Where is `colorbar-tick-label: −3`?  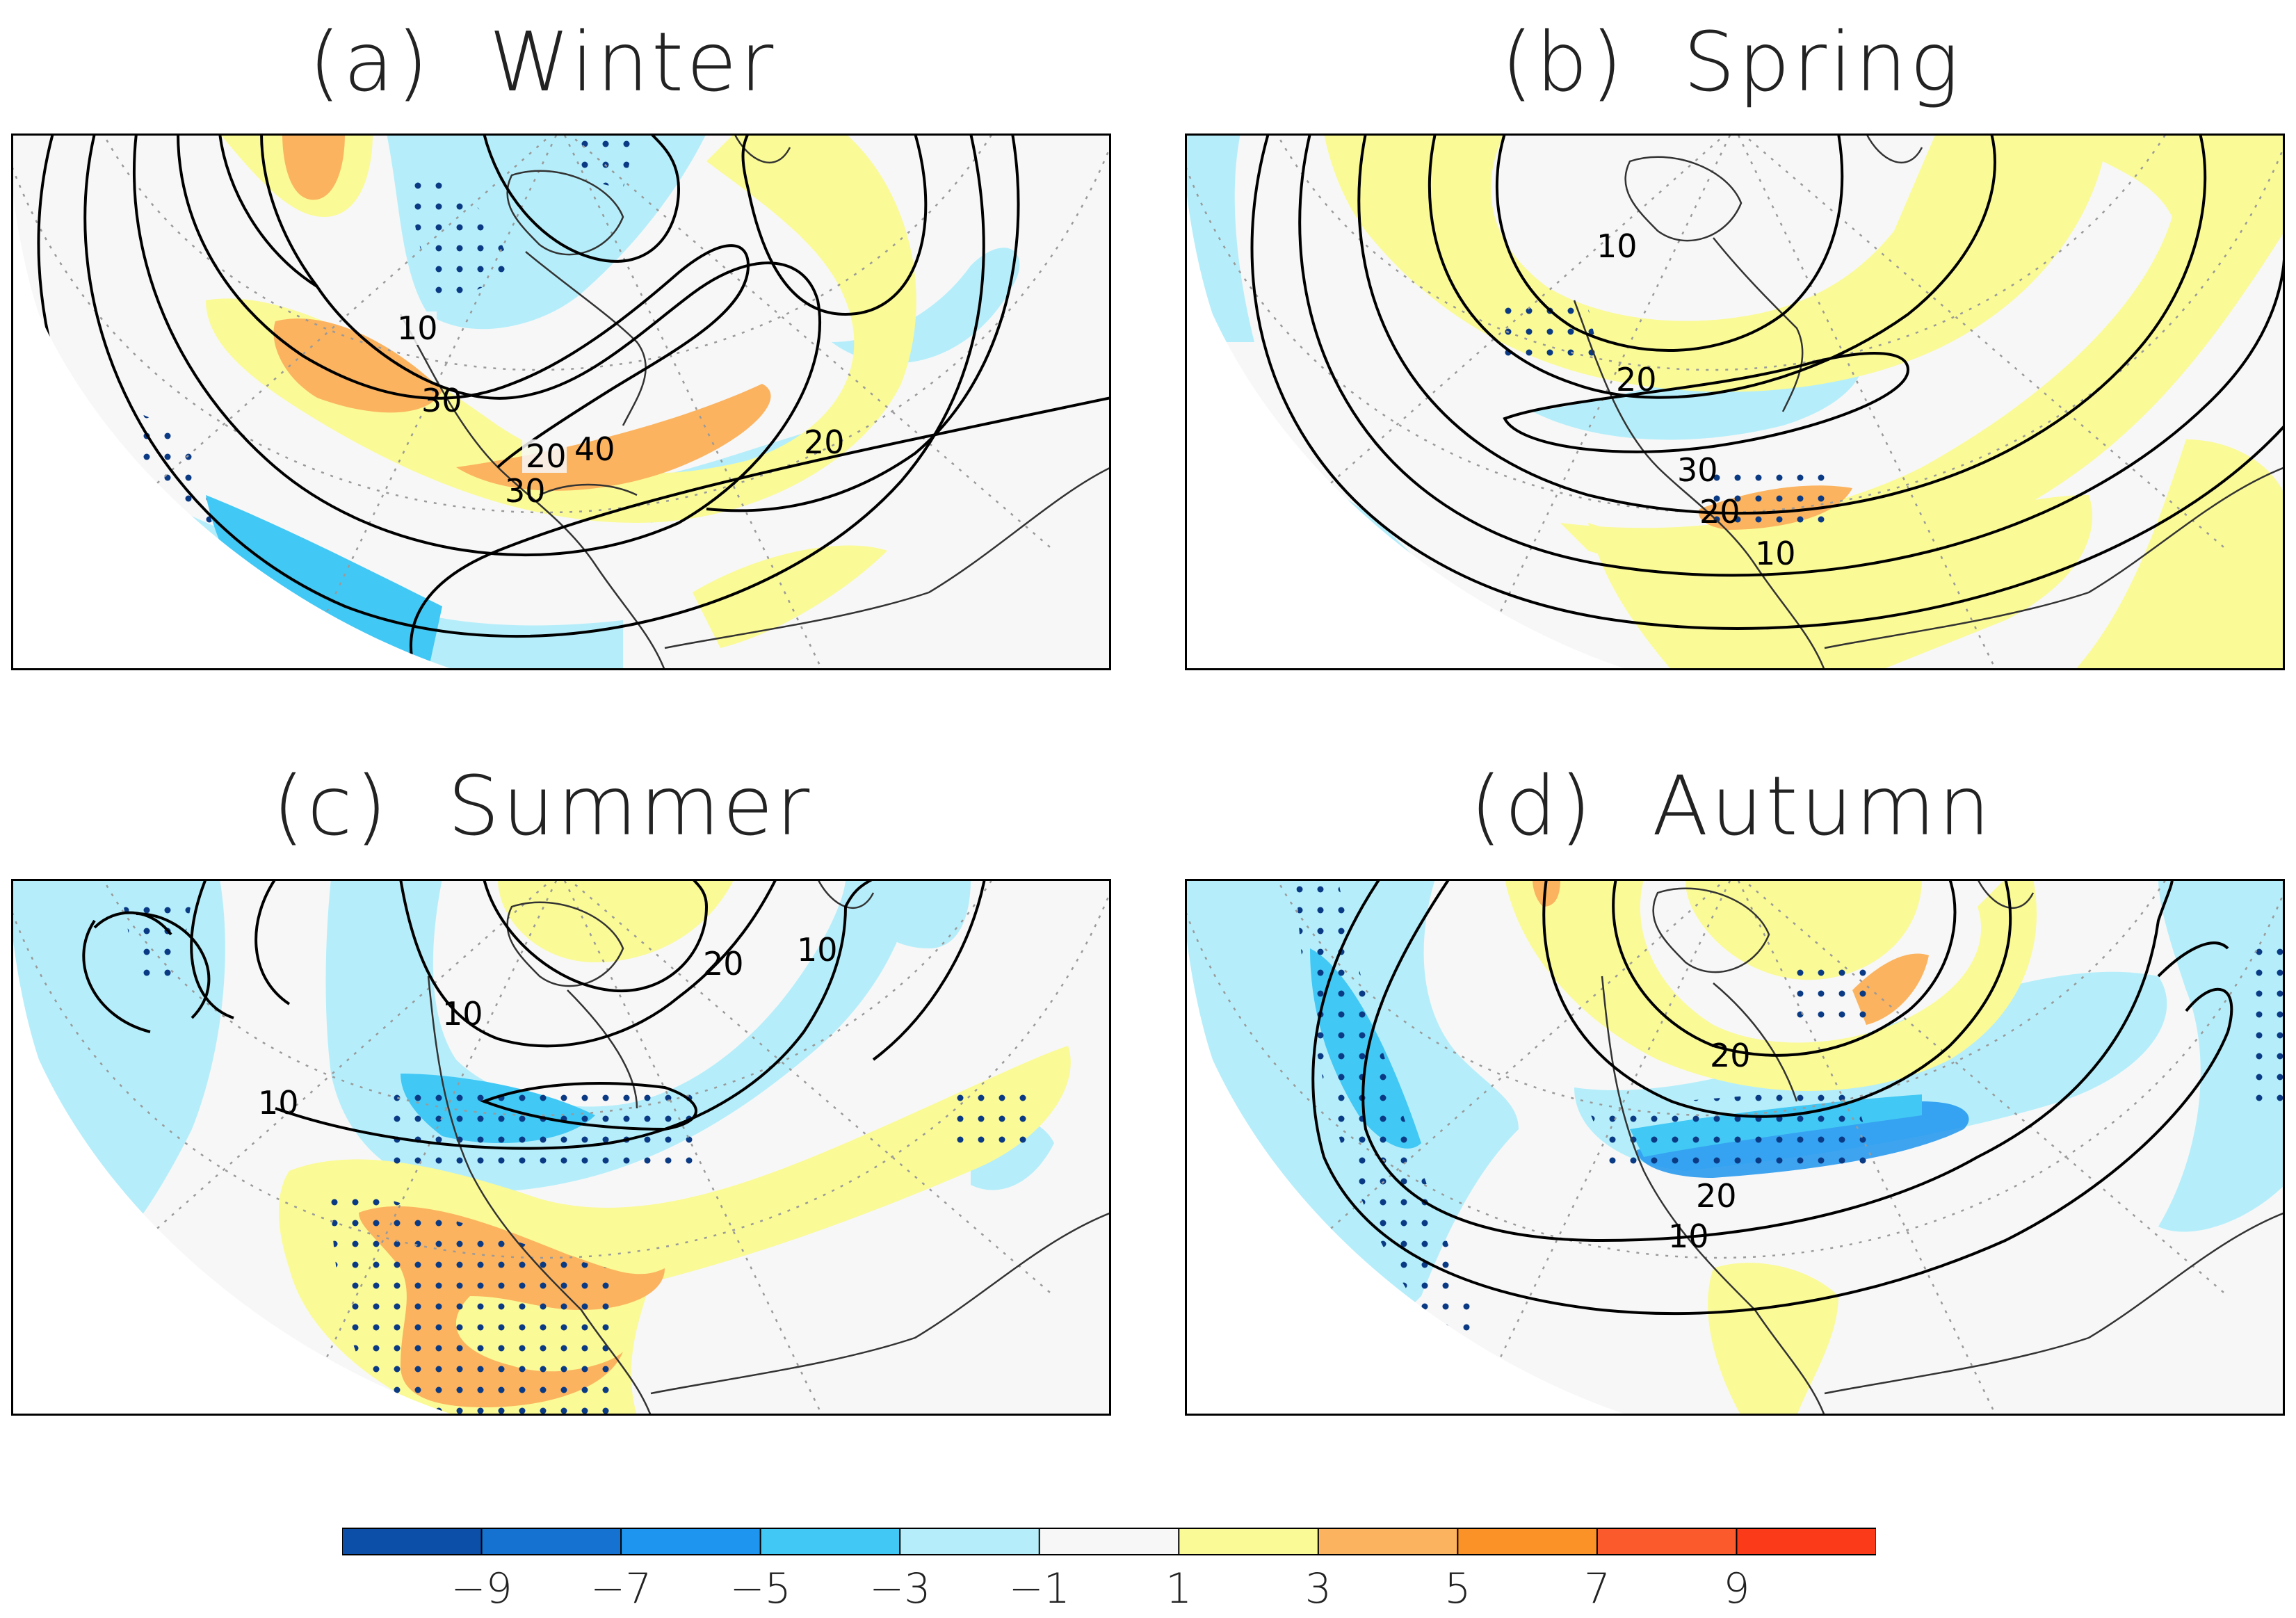
colorbar-tick-label: −3 is located at coordinates (899, 1589).